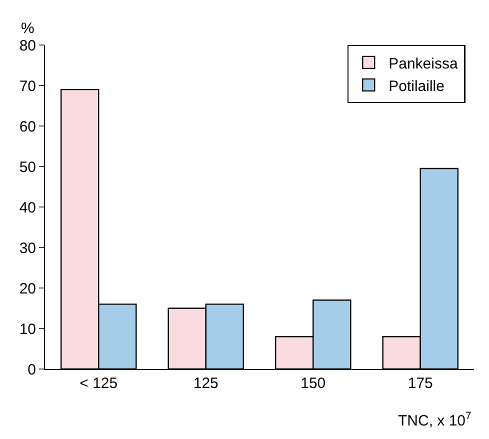  I want to click on y-tick-label: 0, so click(32, 369).